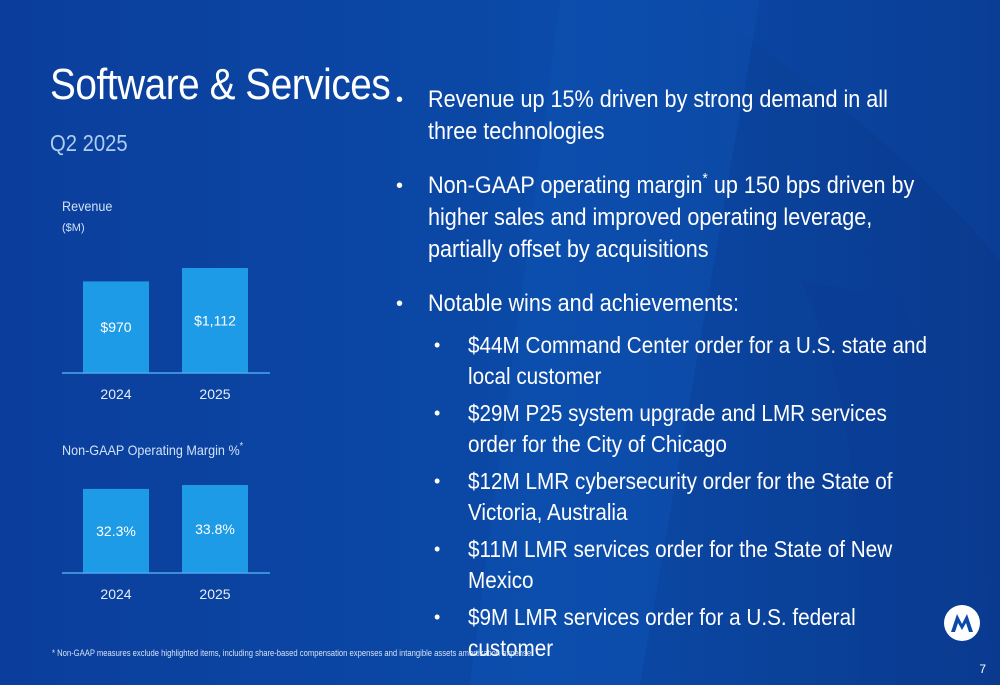 This screenshot has width=1000, height=685. I want to click on slide-title: Software & Services, so click(220, 84).